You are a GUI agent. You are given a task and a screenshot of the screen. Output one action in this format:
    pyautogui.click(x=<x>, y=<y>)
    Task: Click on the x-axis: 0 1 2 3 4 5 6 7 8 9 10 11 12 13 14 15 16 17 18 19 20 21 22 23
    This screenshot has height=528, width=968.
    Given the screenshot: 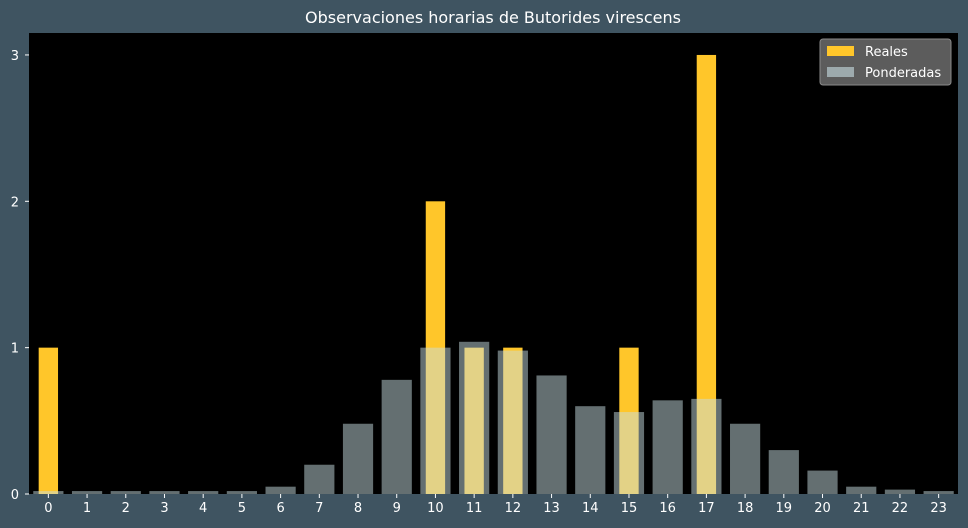 What is the action you would take?
    pyautogui.click(x=495, y=505)
    